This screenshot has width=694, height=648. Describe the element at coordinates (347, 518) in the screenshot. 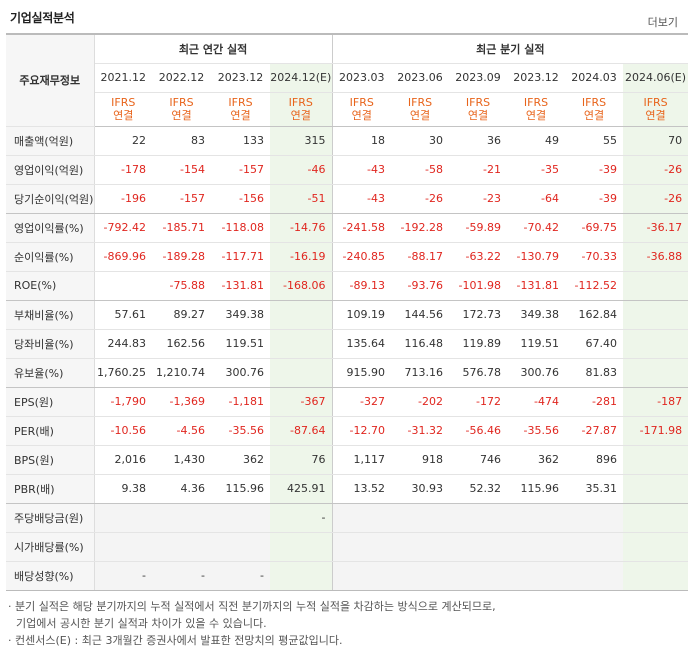

I see `table-row: 주당배당금(원) -` at that location.